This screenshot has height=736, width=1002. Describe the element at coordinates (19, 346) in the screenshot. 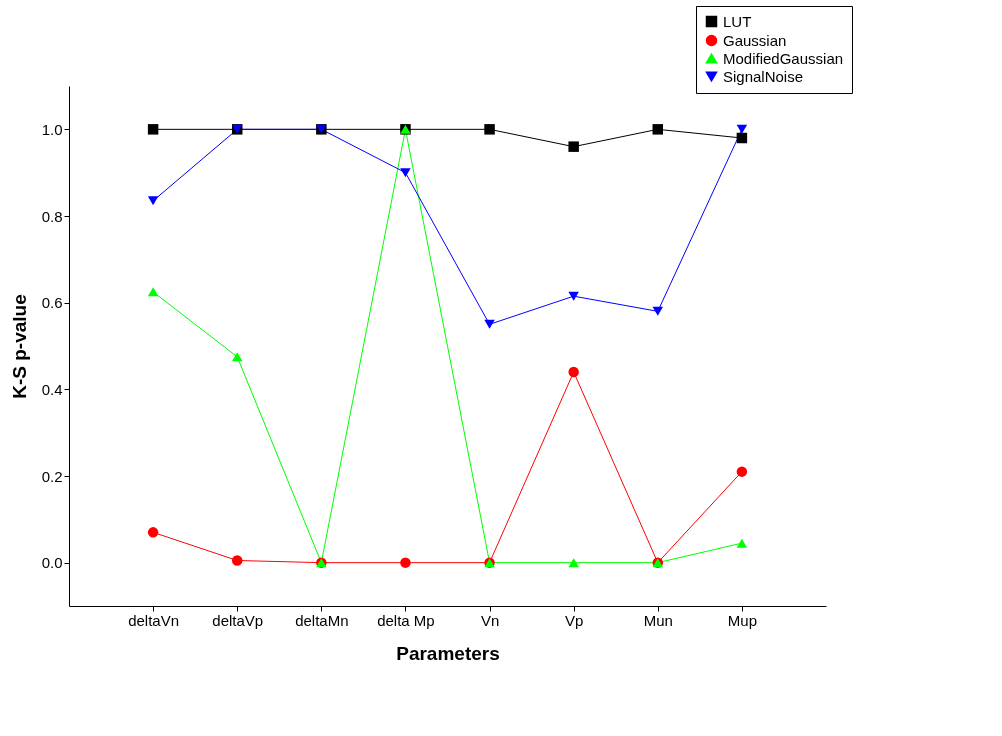

I see `y-axis-title: K-S p-value` at that location.